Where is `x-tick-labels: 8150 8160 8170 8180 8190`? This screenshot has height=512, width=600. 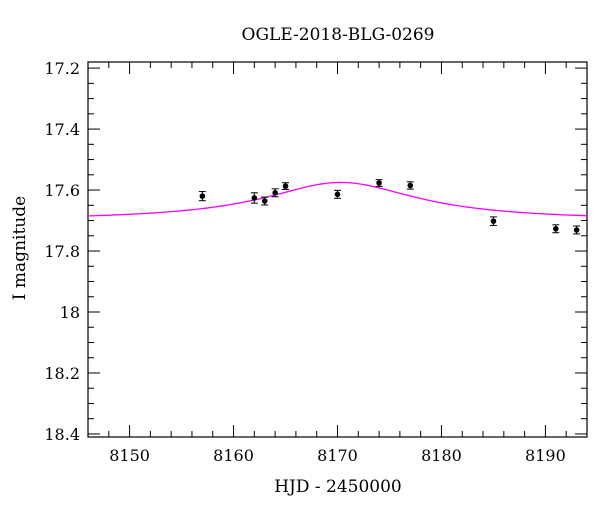
x-tick-labels: 8150 8160 8170 8180 8190 is located at coordinates (337, 455).